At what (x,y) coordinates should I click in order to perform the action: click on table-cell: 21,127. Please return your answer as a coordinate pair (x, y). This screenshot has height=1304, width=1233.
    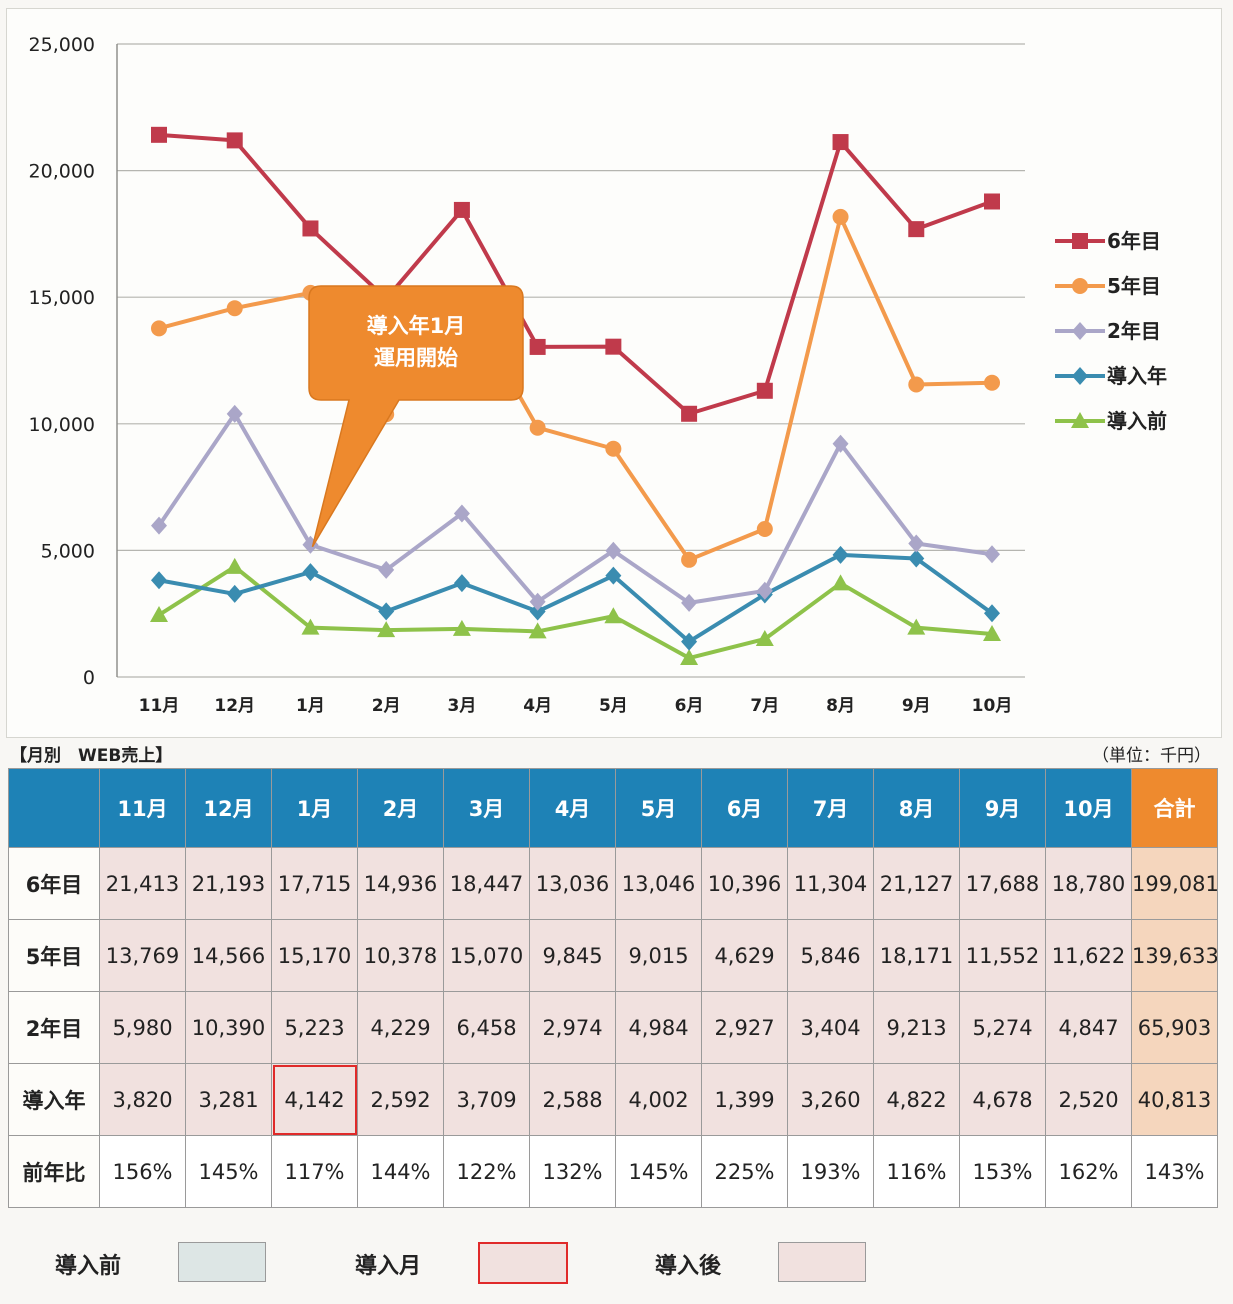
    Looking at the image, I should click on (916, 883).